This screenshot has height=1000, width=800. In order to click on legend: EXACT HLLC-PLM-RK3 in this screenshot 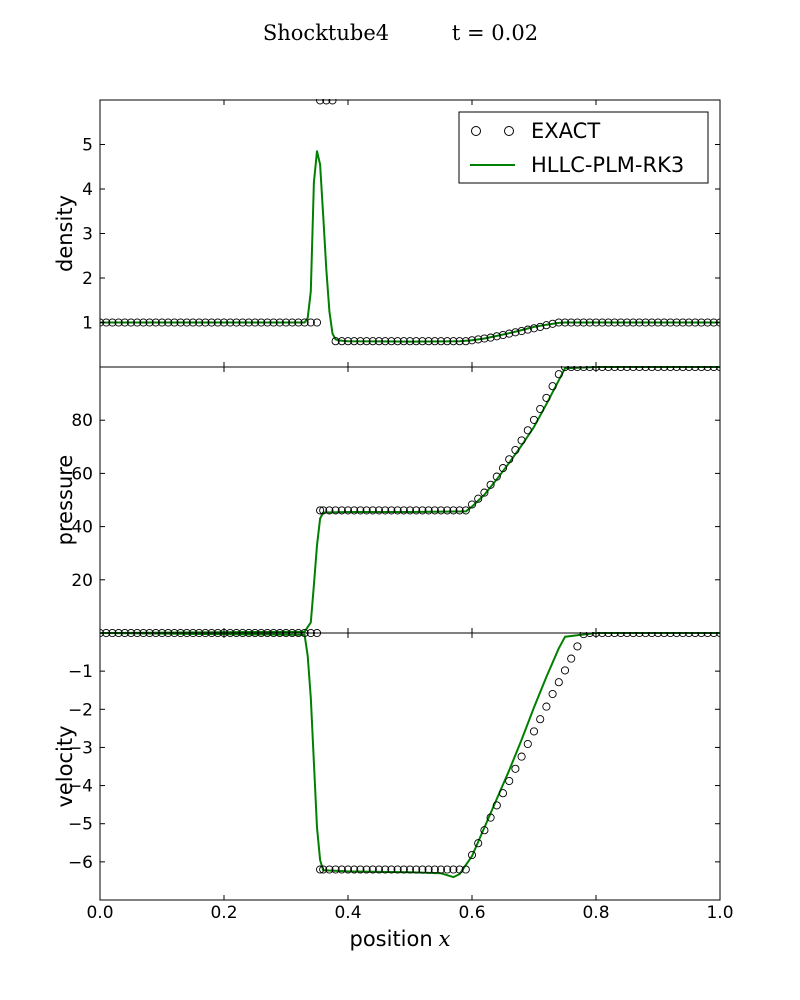, I will do `click(583, 147)`.